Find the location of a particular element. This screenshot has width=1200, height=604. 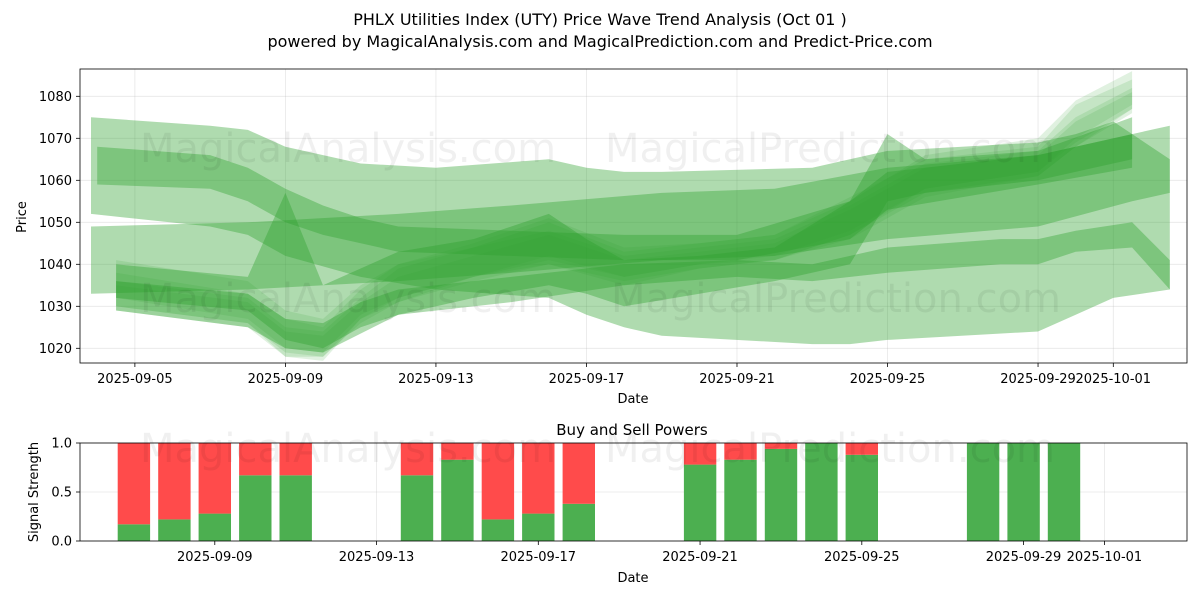

price-x-tick-label: 2025-10-01 is located at coordinates (1114, 379).